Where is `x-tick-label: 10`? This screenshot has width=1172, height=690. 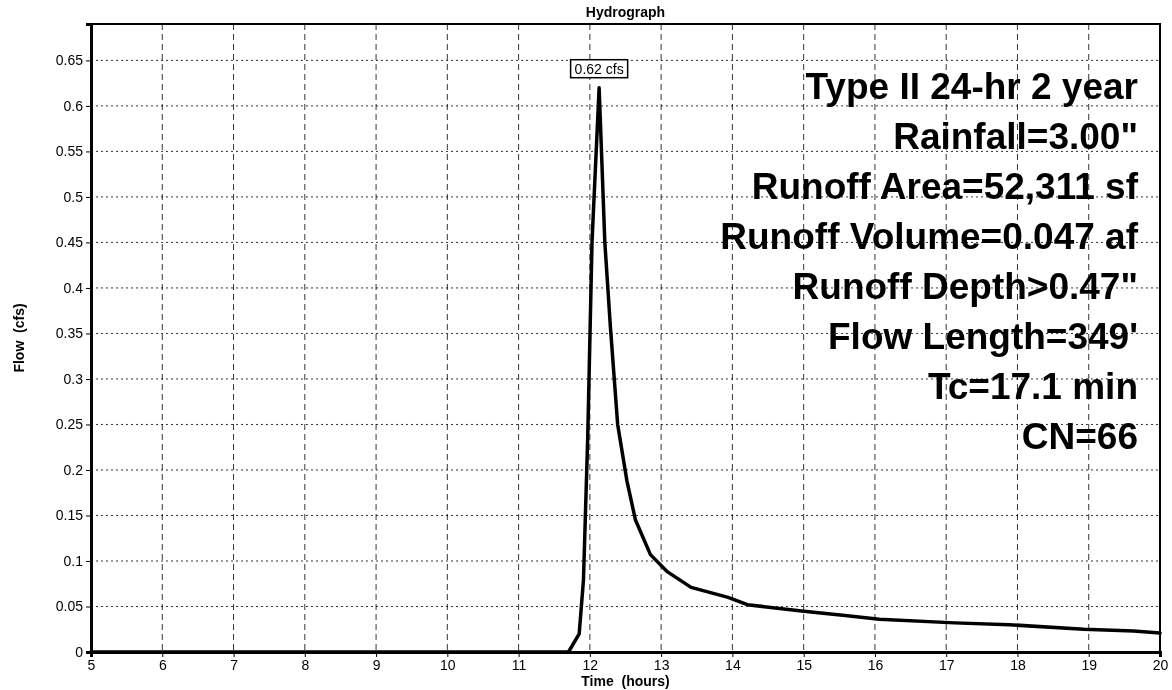
x-tick-label: 10 is located at coordinates (448, 664).